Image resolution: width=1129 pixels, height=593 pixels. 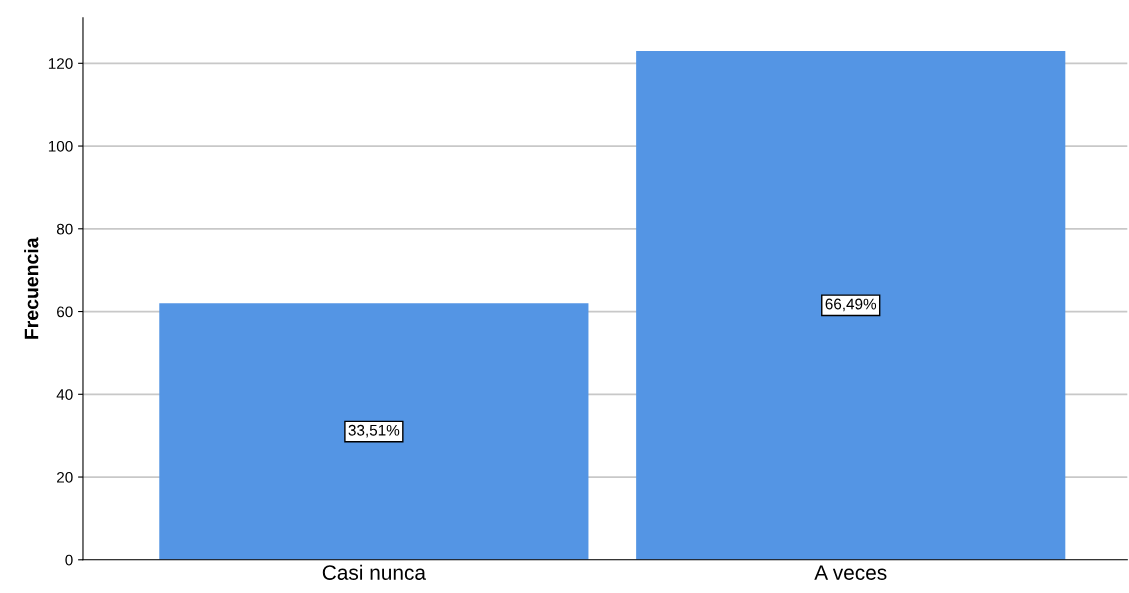 I want to click on y-tick-label: 60, so click(x=65, y=312).